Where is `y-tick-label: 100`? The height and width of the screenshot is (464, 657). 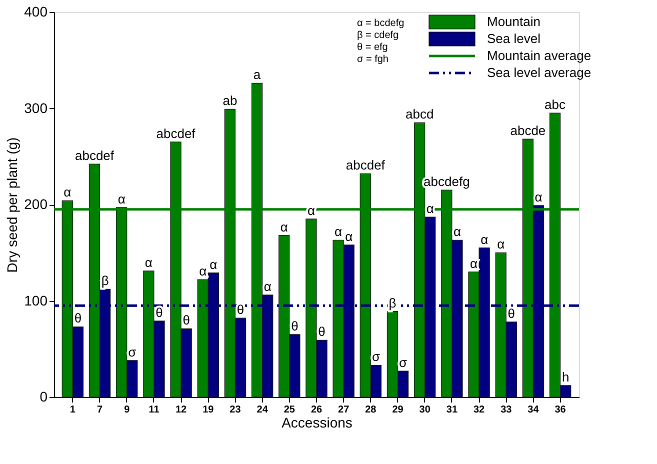
y-tick-label: 100 is located at coordinates (36, 300).